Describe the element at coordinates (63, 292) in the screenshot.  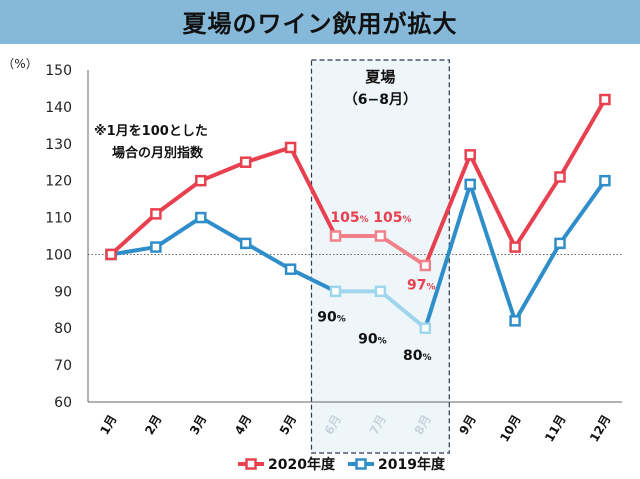
I see `y-tick-label: 90` at that location.